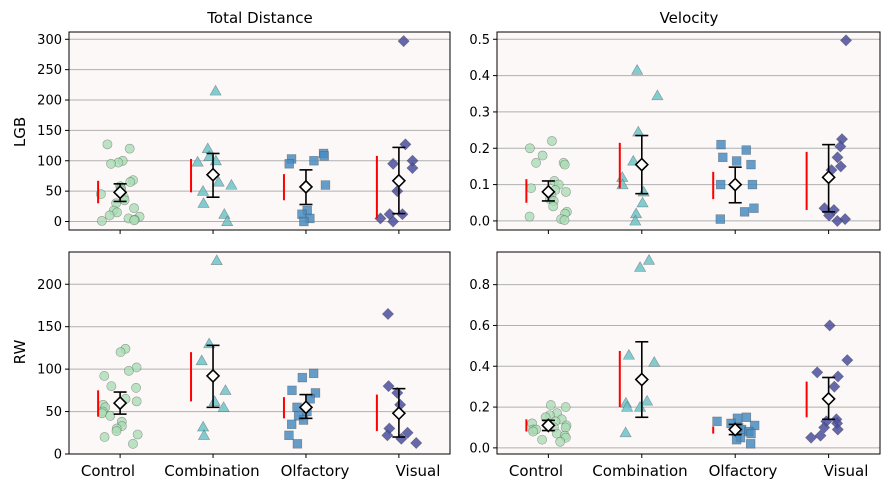  I want to click on y-tick-label: 0.1, so click(479, 185).